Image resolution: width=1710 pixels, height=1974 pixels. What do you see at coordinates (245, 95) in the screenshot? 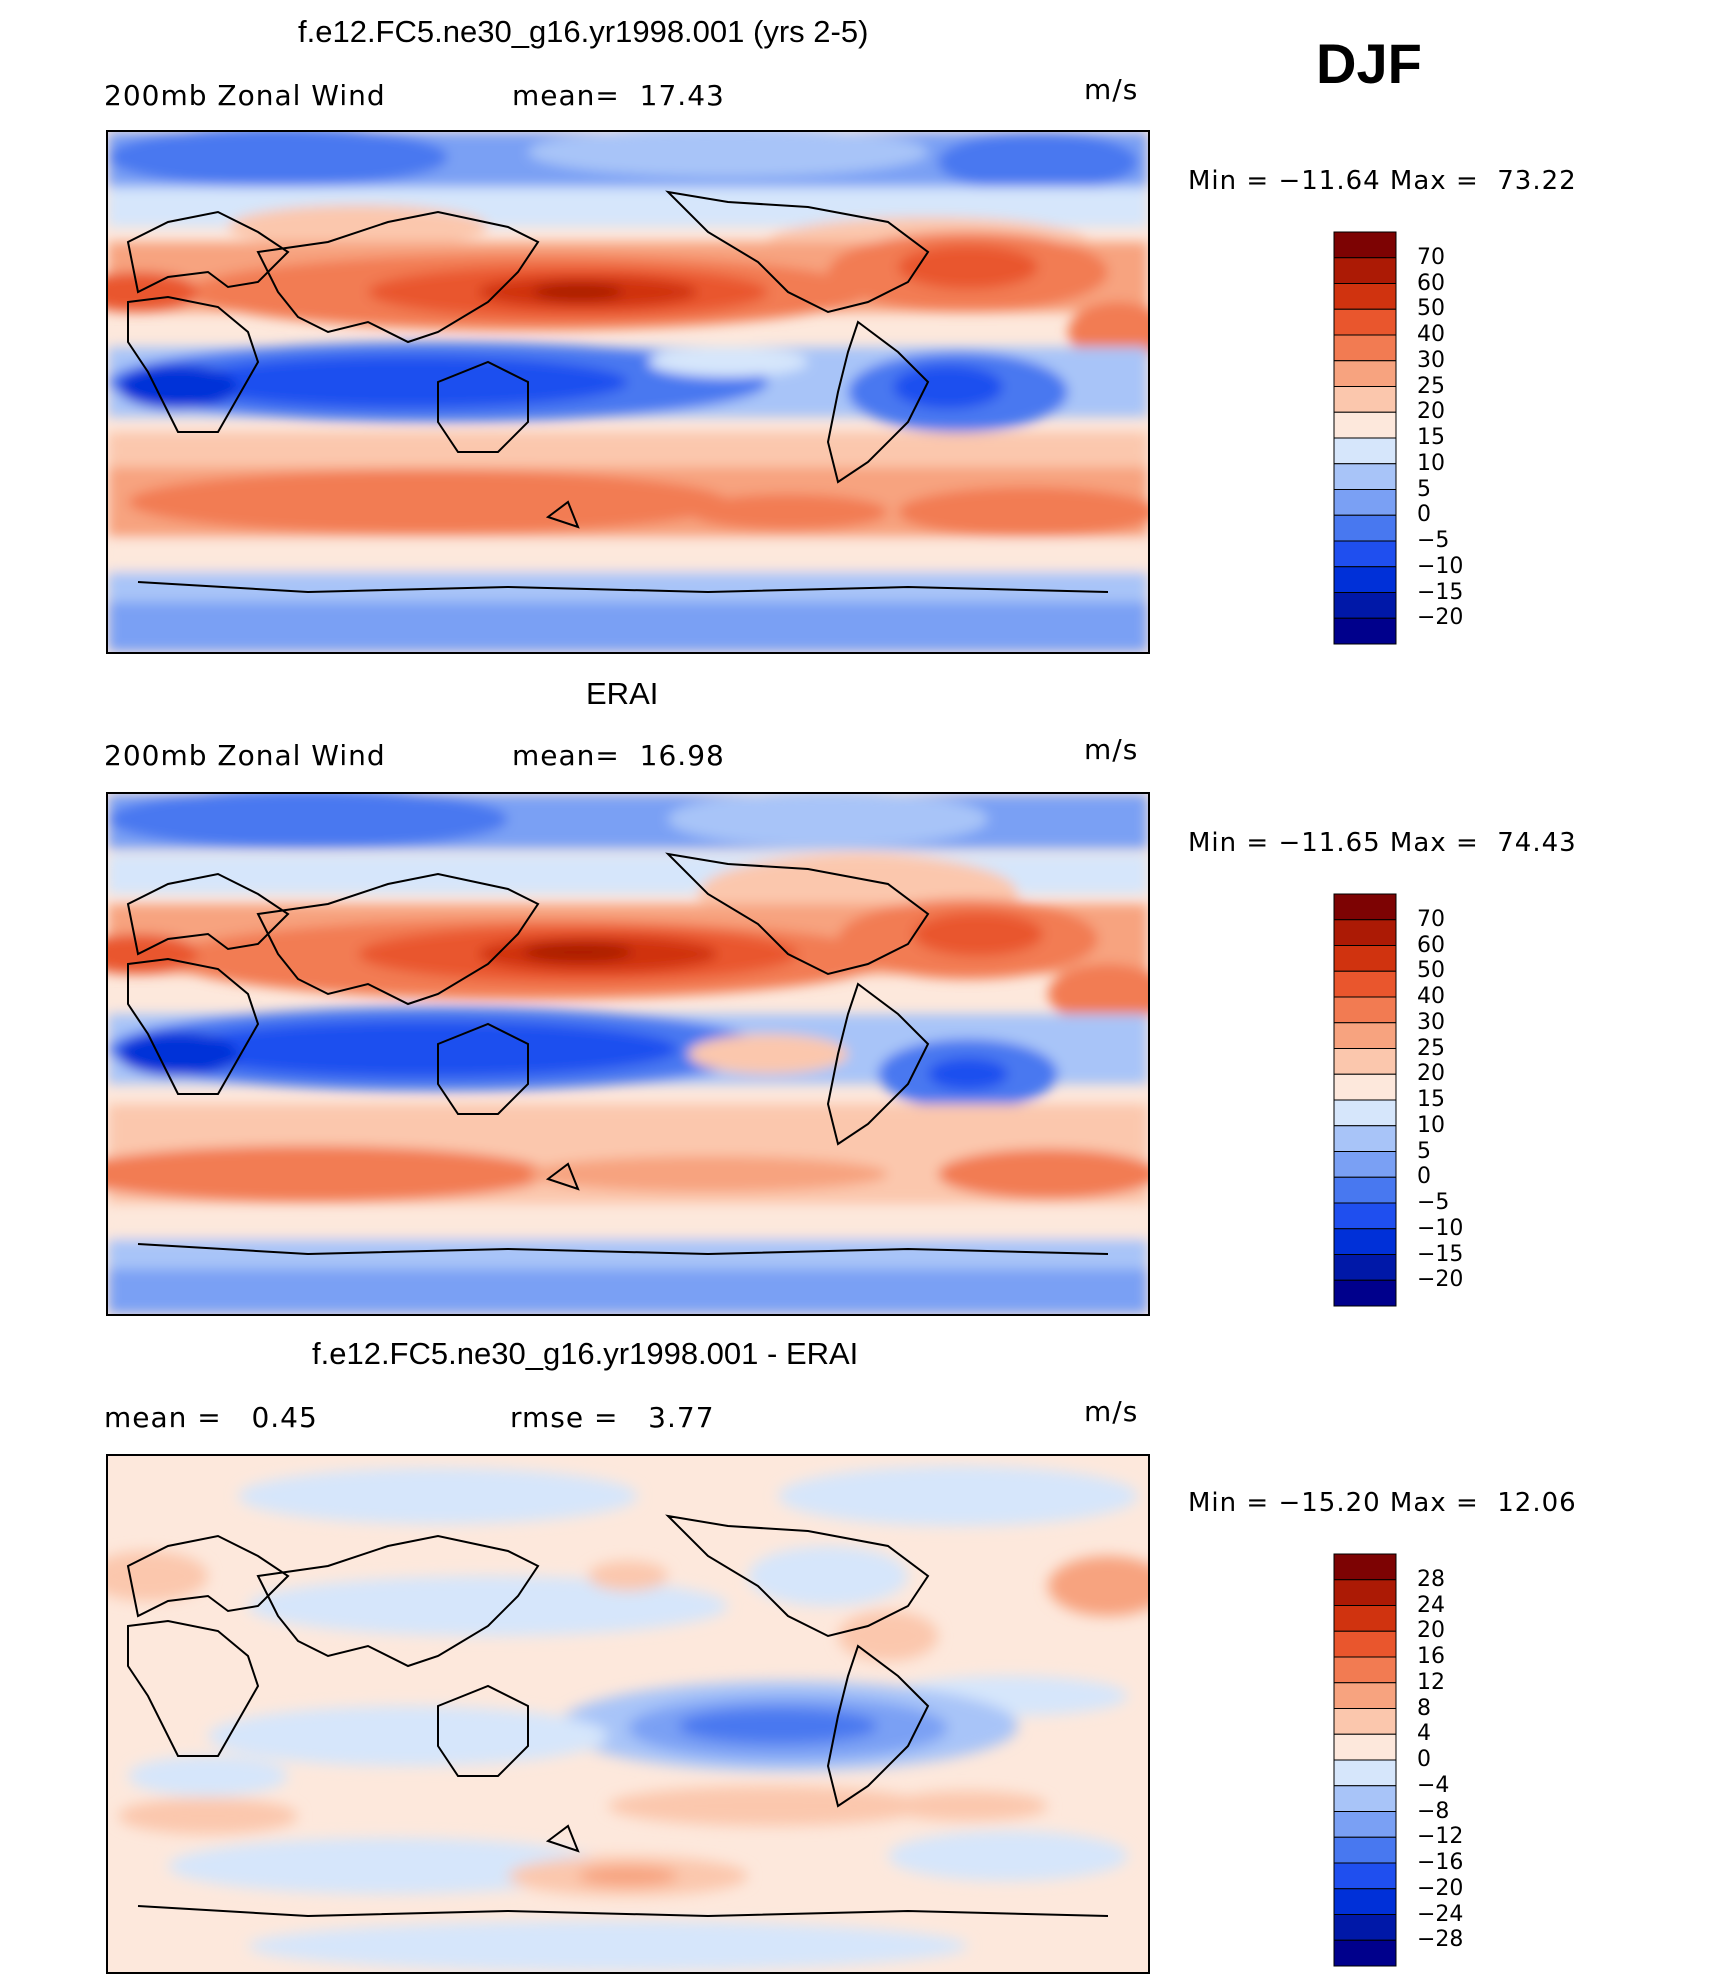
I see `panel-model-left-label: 200mb Zonal Wind` at bounding box center [245, 95].